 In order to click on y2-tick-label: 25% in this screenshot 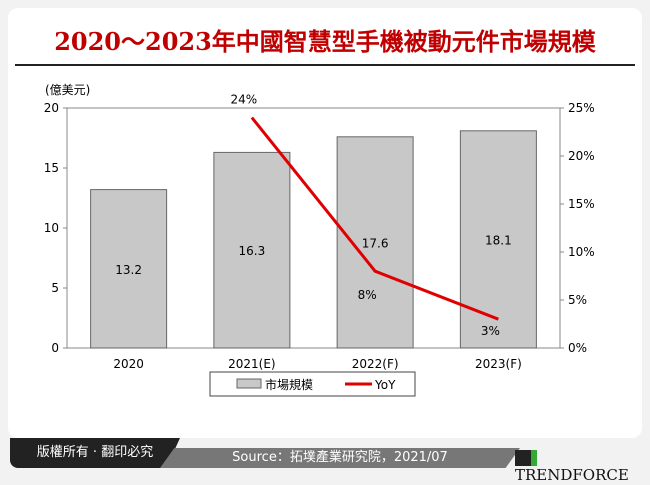, I will do `click(581, 108)`.